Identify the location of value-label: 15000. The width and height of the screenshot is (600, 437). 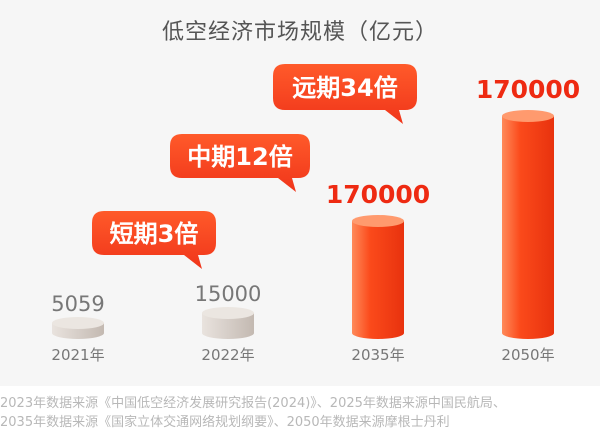
(228, 294).